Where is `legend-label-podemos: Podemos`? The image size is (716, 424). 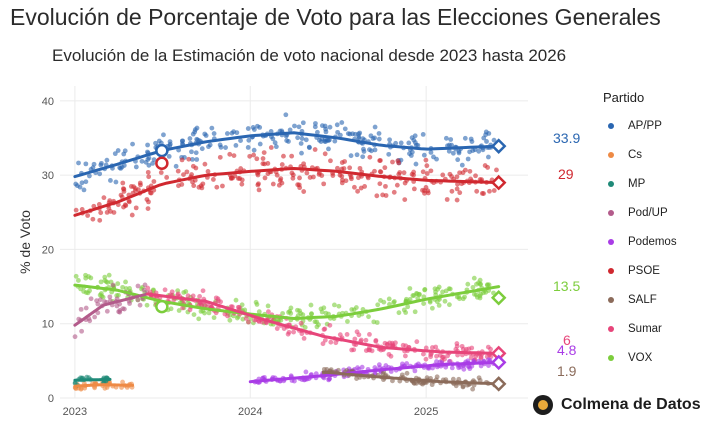 legend-label-podemos: Podemos is located at coordinates (652, 241).